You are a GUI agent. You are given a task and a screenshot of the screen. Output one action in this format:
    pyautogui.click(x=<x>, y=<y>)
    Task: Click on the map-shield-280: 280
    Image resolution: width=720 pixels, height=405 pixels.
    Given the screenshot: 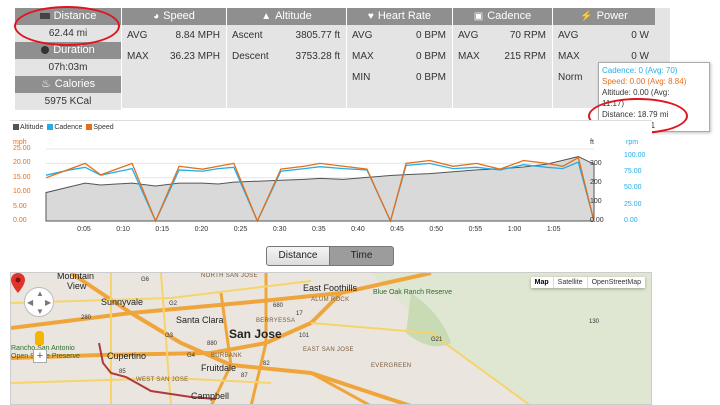 What is the action you would take?
    pyautogui.click(x=86, y=318)
    